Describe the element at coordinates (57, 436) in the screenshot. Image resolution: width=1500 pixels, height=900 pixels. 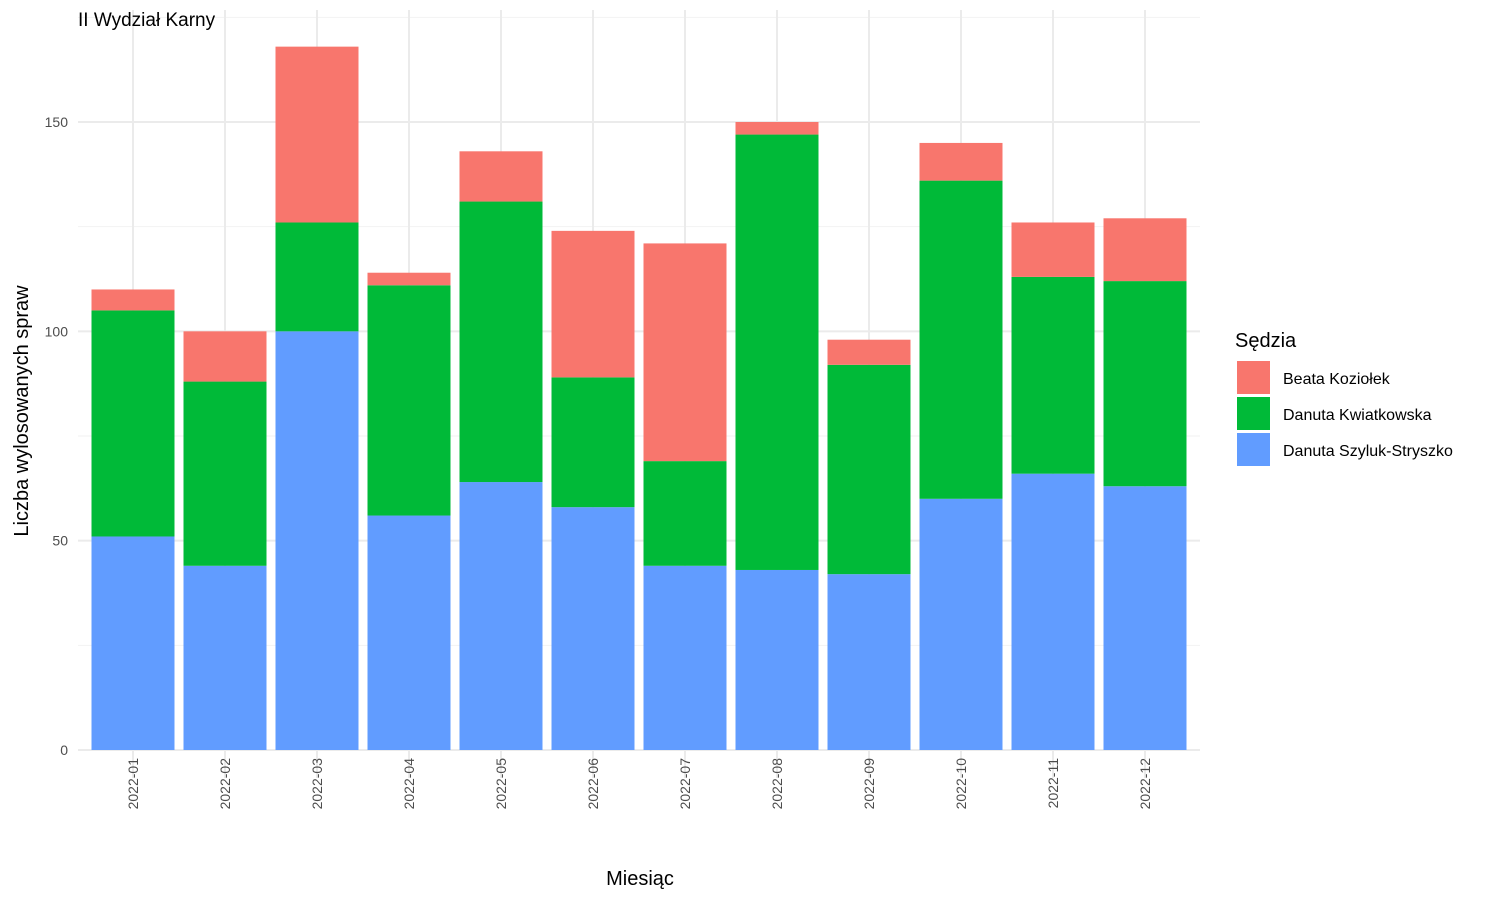
I see `y-tick-labels: 0 50 100 150` at that location.